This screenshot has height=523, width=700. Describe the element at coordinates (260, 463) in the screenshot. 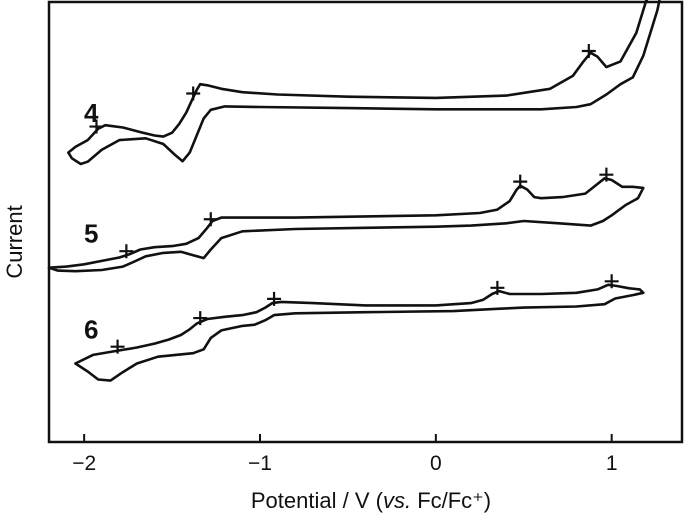

I see `x-tick-label-1: −1` at that location.